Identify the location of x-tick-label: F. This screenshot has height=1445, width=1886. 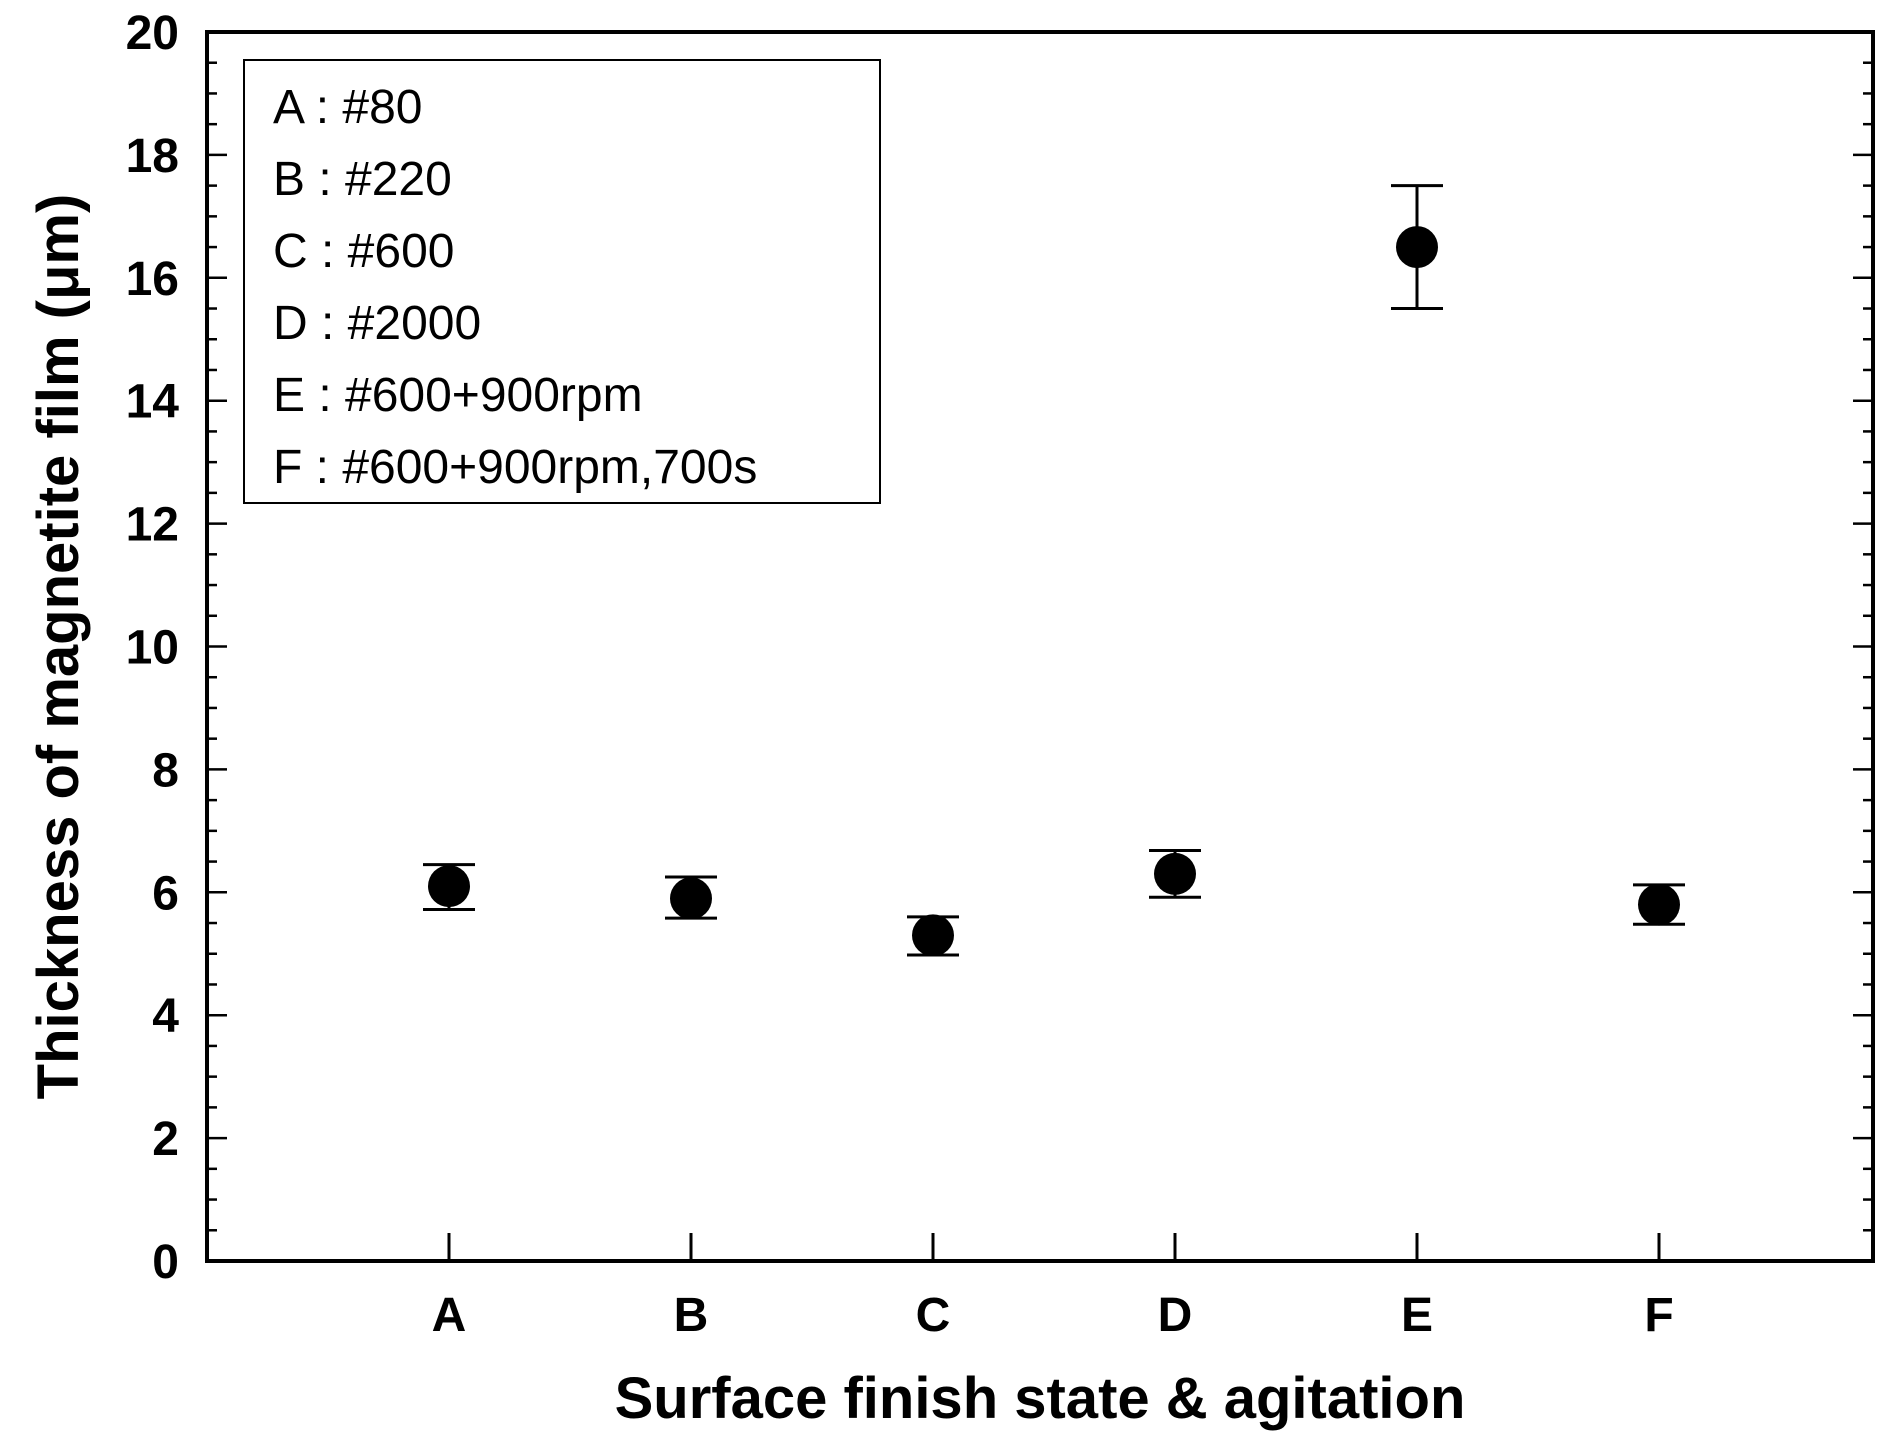
(1658, 1315).